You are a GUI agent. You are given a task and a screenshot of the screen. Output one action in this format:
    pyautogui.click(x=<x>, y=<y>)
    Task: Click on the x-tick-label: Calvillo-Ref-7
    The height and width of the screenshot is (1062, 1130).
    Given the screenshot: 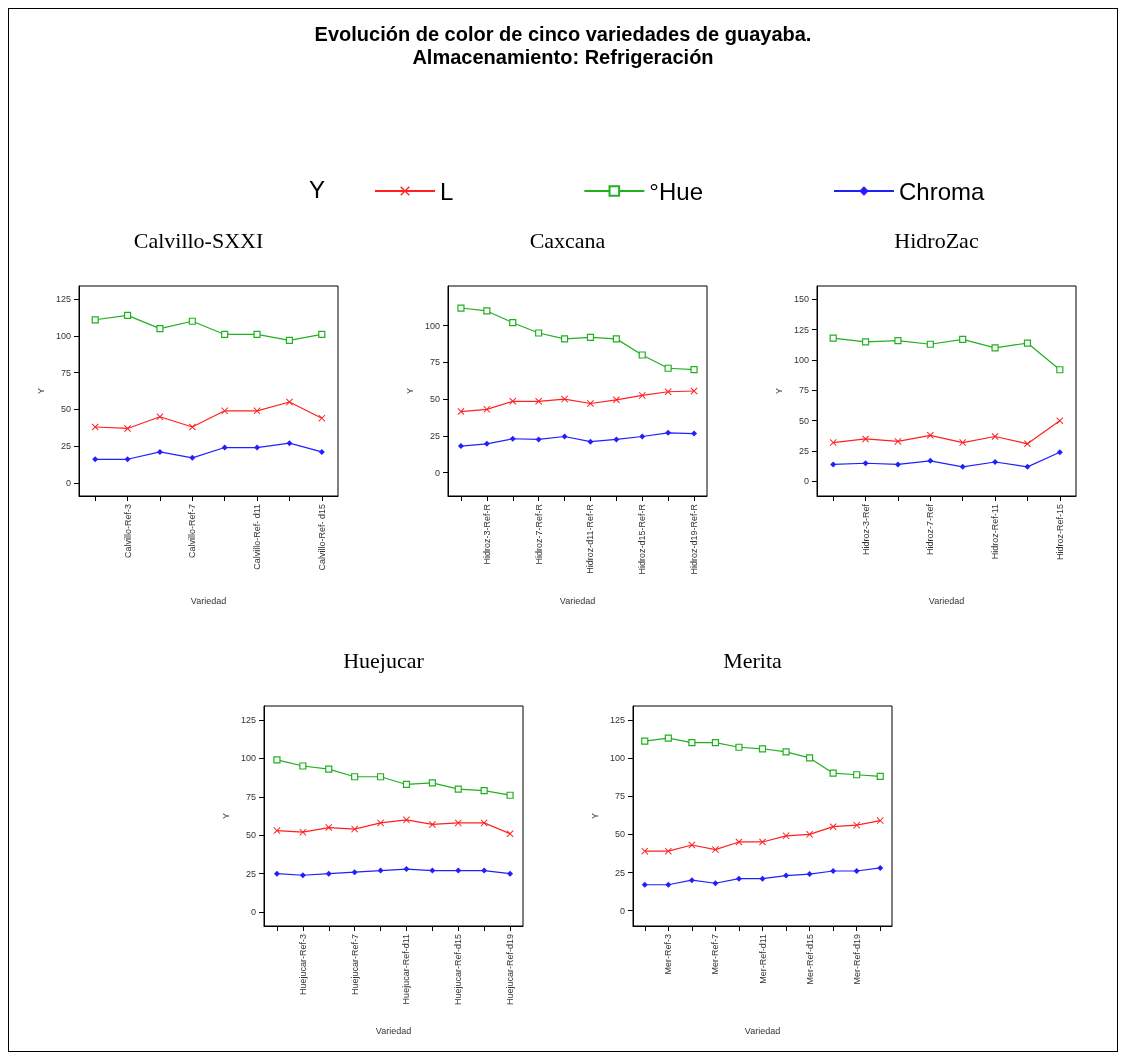 What is the action you would take?
    pyautogui.click(x=192, y=531)
    